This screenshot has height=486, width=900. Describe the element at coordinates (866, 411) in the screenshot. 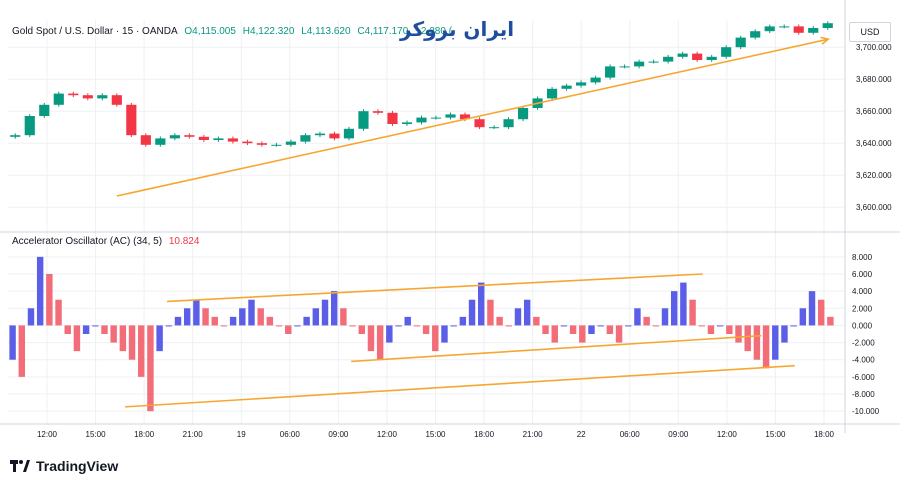

I see `ac-tick-label: -10.000` at that location.